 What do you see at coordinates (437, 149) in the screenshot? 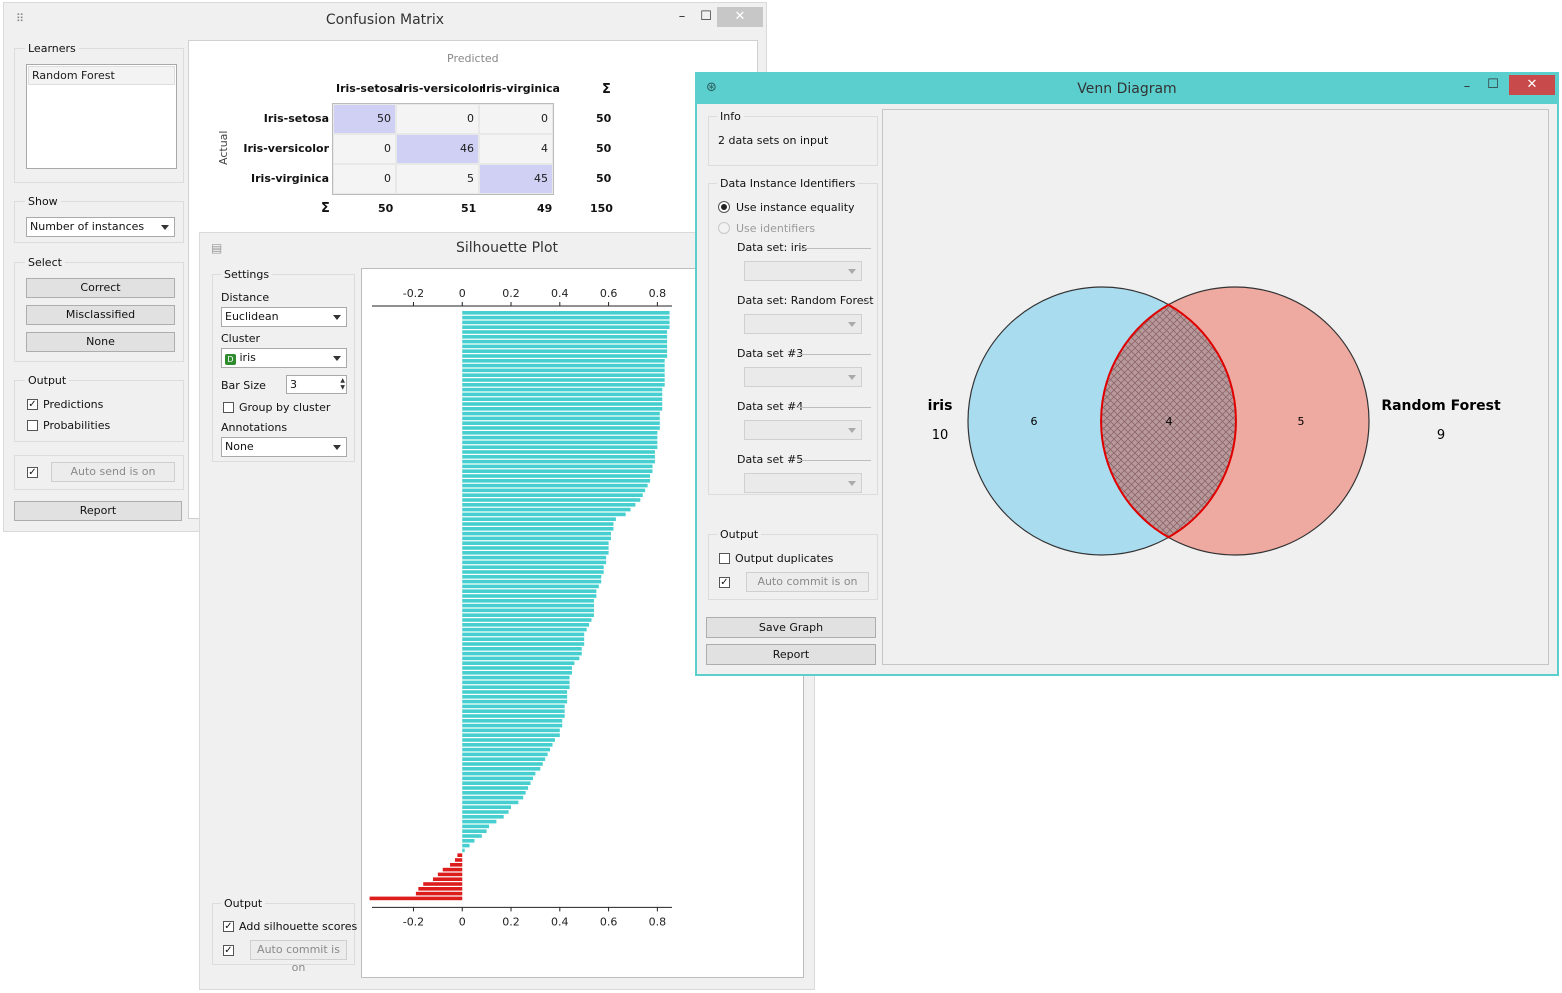
I see `matrix-cell: 46` at bounding box center [437, 149].